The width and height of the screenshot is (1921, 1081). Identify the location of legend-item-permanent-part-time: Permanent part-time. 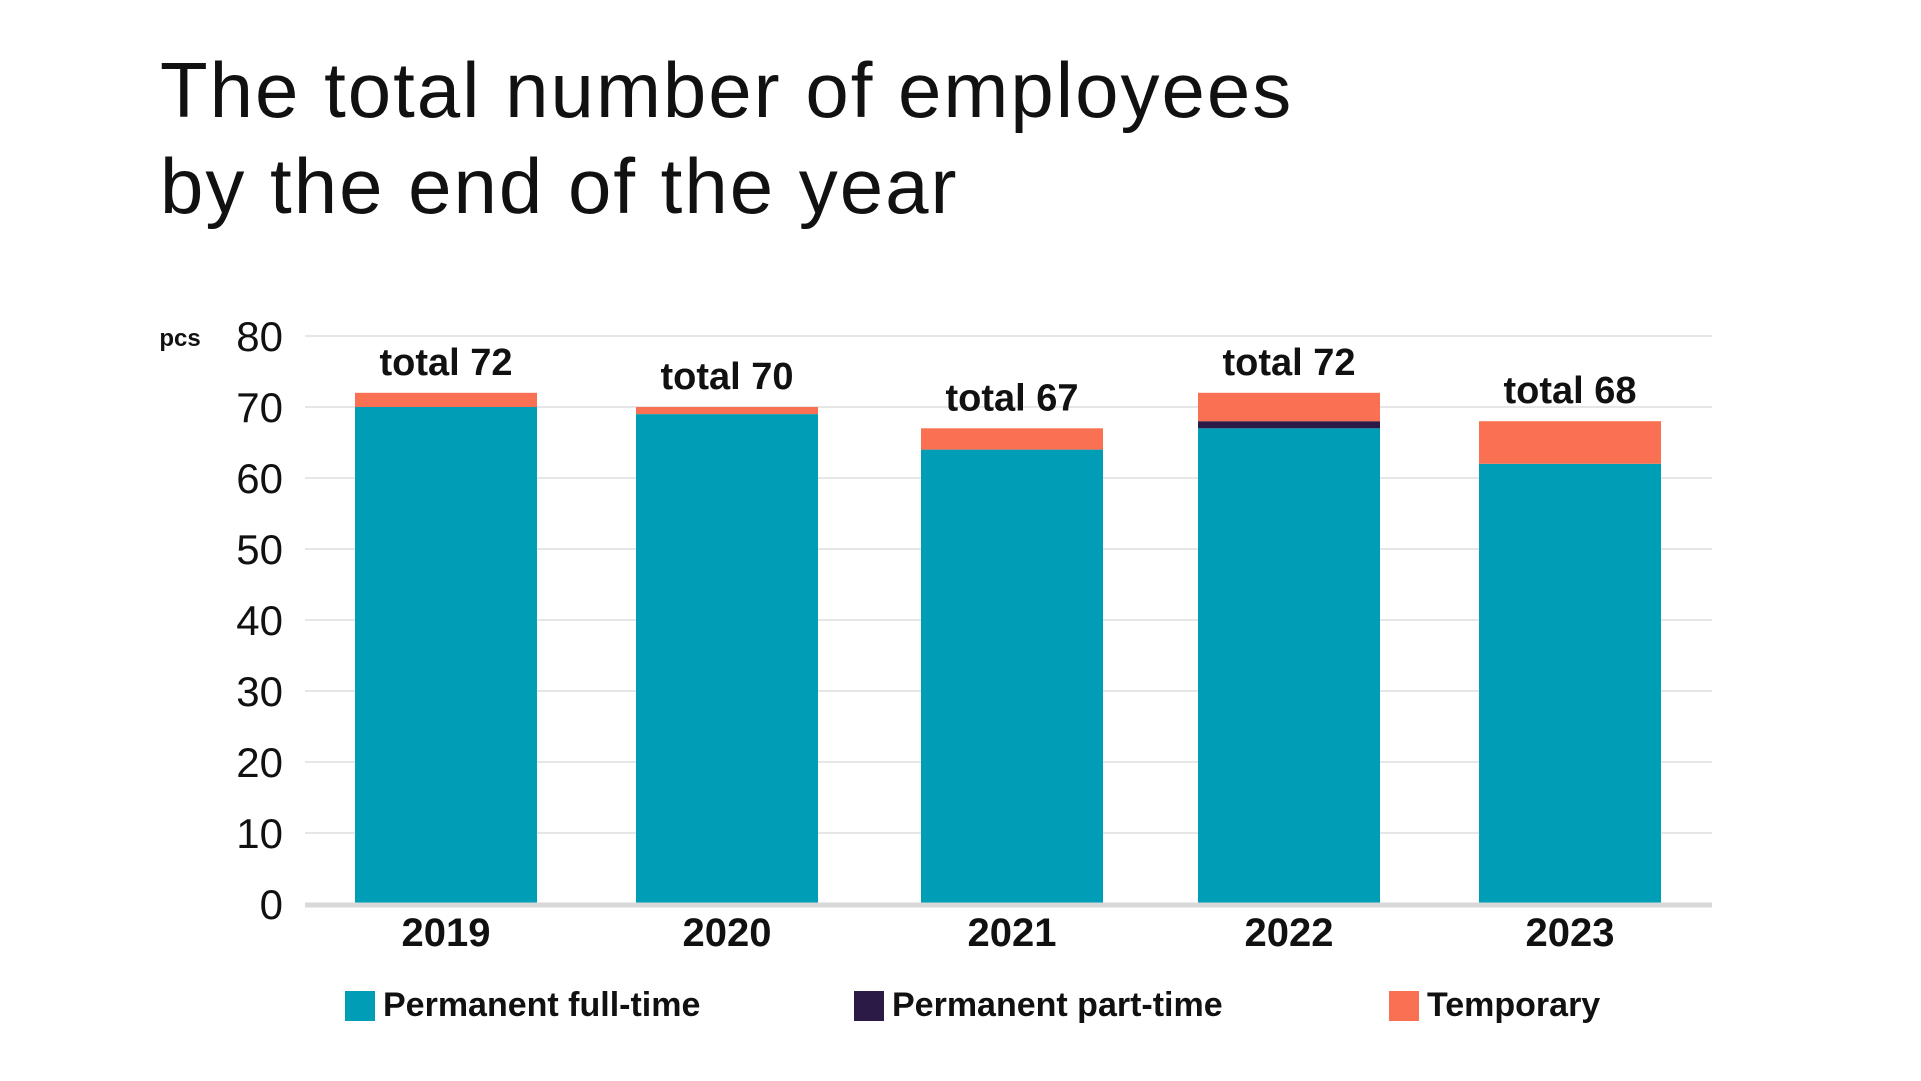
(1038, 1005).